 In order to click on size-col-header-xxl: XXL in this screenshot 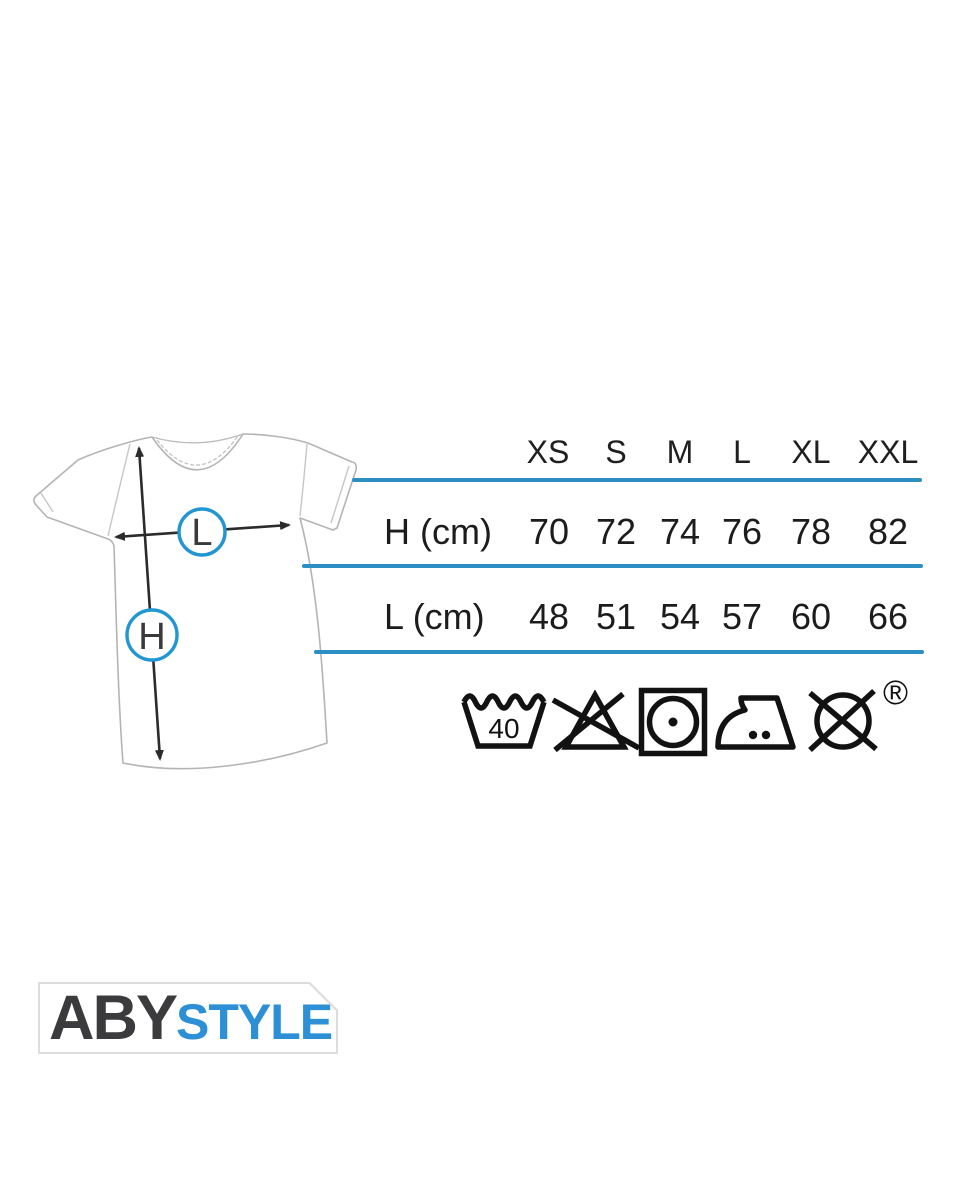, I will do `click(888, 452)`.